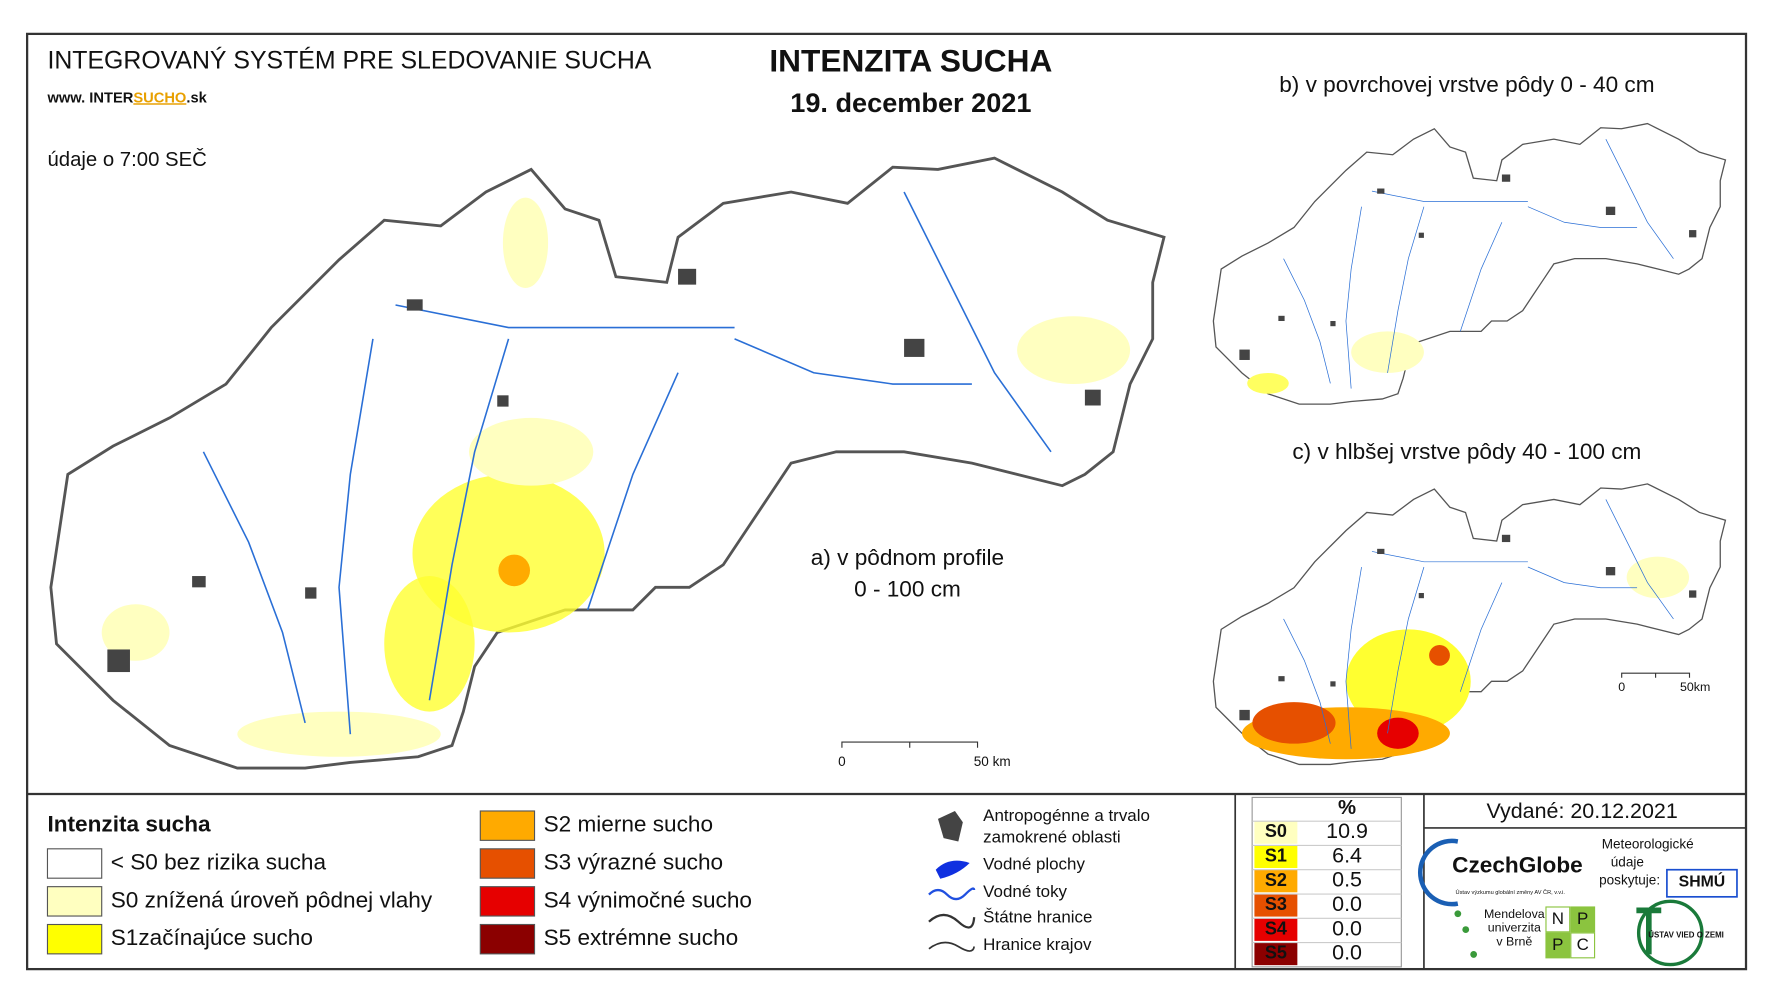  What do you see at coordinates (1702, 880) in the screenshot?
I see `logo-shmu: SHMÚ` at bounding box center [1702, 880].